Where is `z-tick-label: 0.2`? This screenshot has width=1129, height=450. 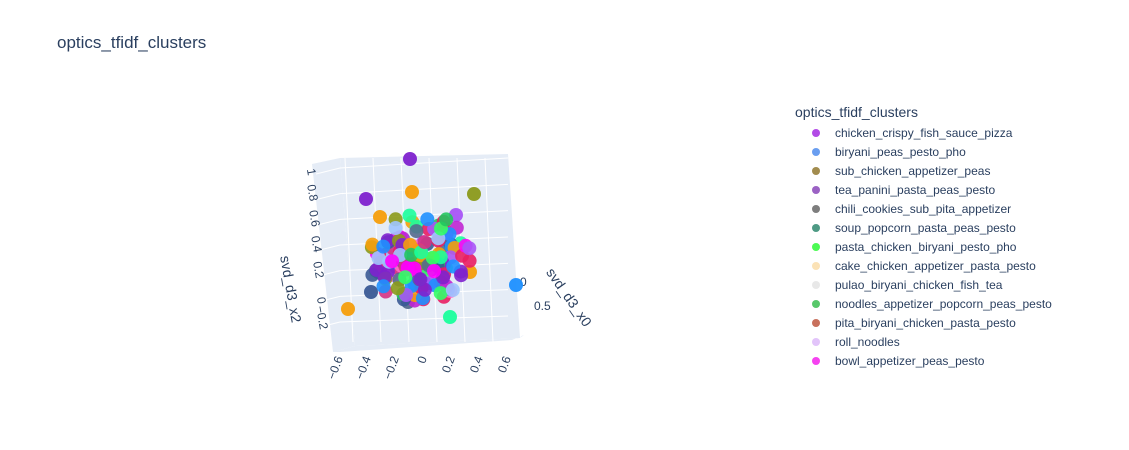
z-tick-label: 0.2 is located at coordinates (318, 269).